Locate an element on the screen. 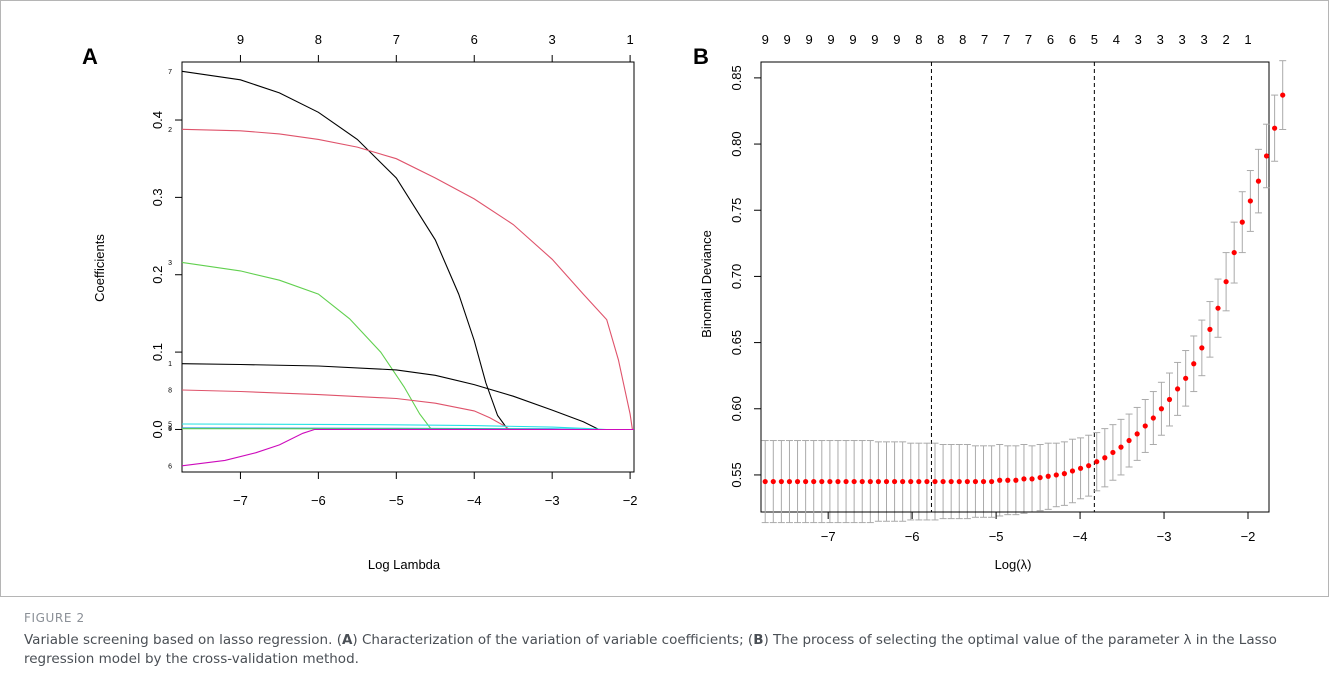 This screenshot has height=680, width=1331. top-tick-label: 8 is located at coordinates (318, 39).